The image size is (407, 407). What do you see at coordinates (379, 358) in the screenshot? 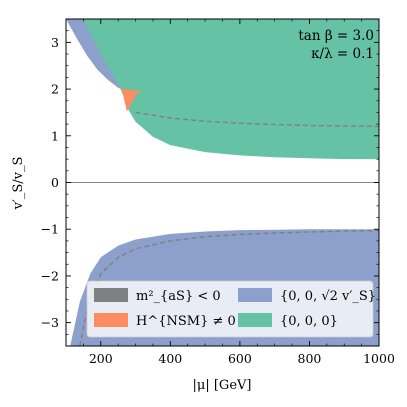
I see `x-tick-label: 1000` at bounding box center [379, 358].